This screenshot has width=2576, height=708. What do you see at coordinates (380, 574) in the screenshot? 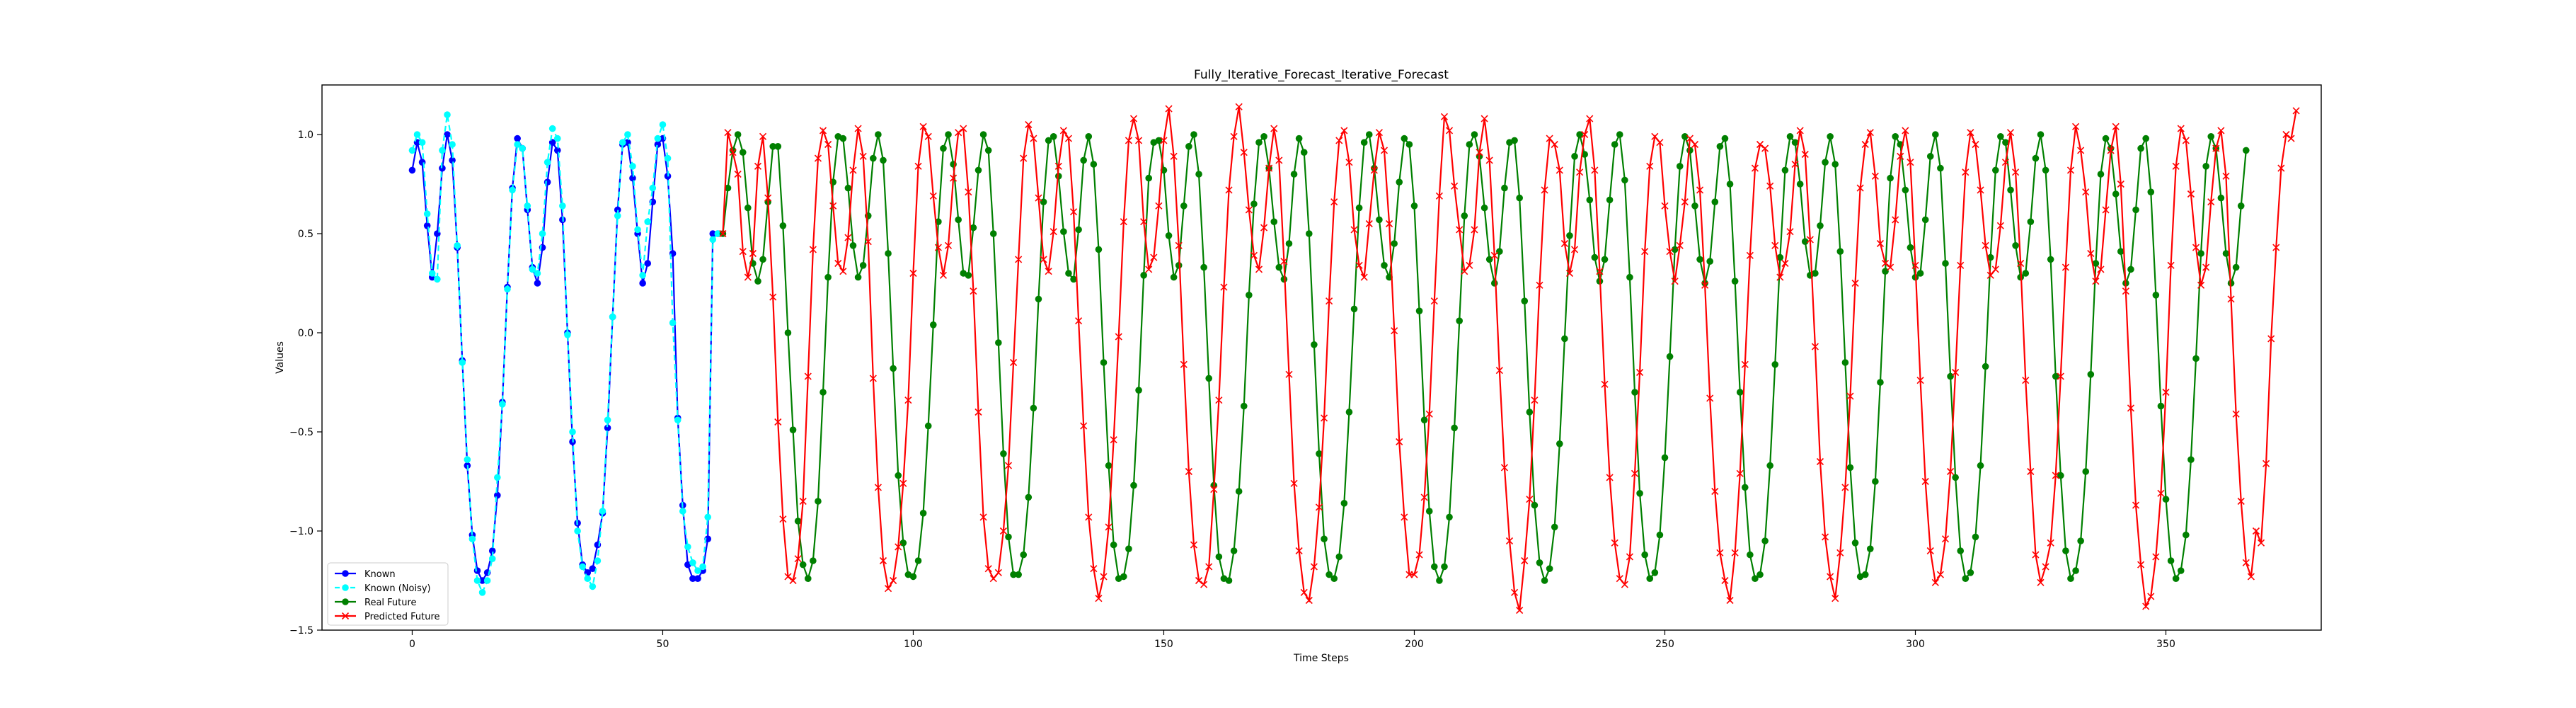
I see `legend-label: Known` at bounding box center [380, 574].